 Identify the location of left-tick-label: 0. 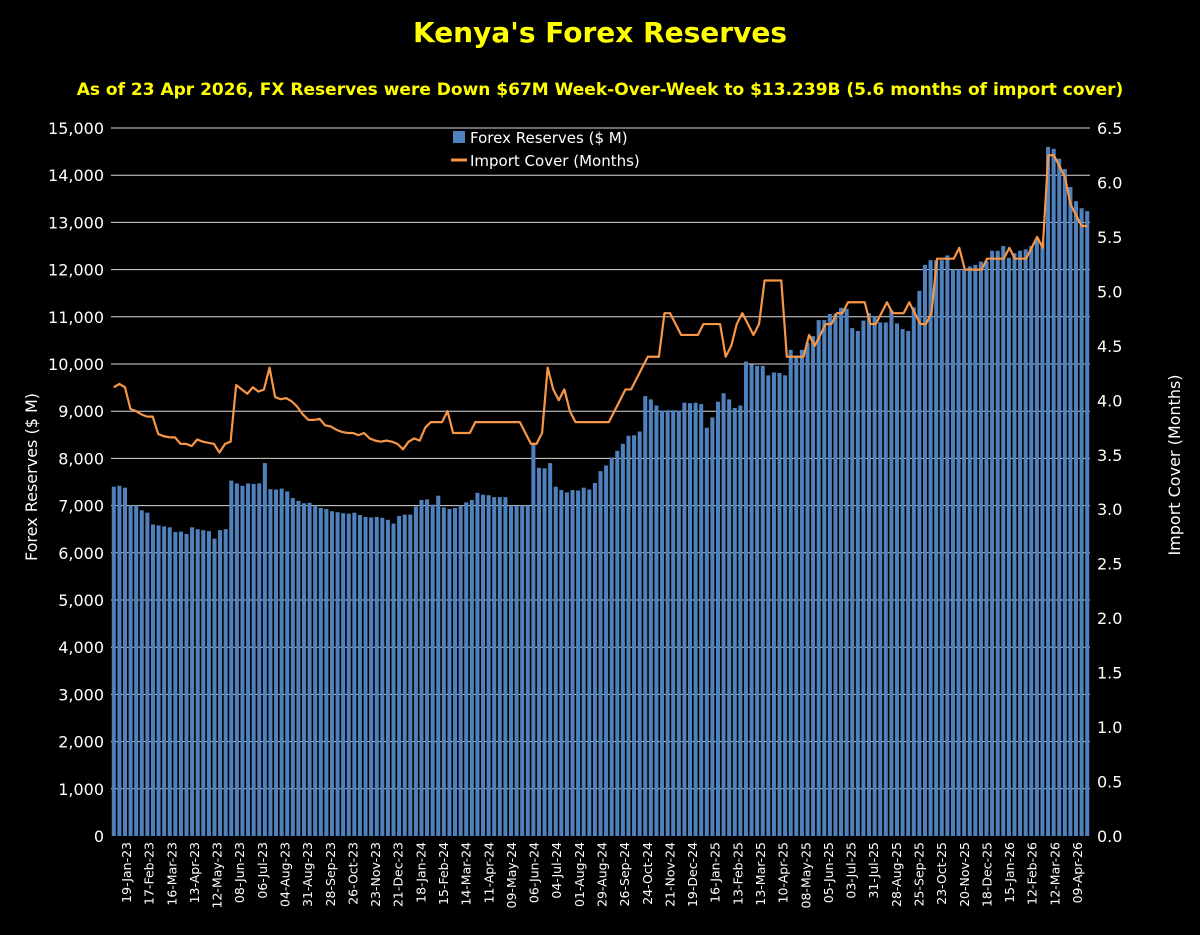
(99, 836).